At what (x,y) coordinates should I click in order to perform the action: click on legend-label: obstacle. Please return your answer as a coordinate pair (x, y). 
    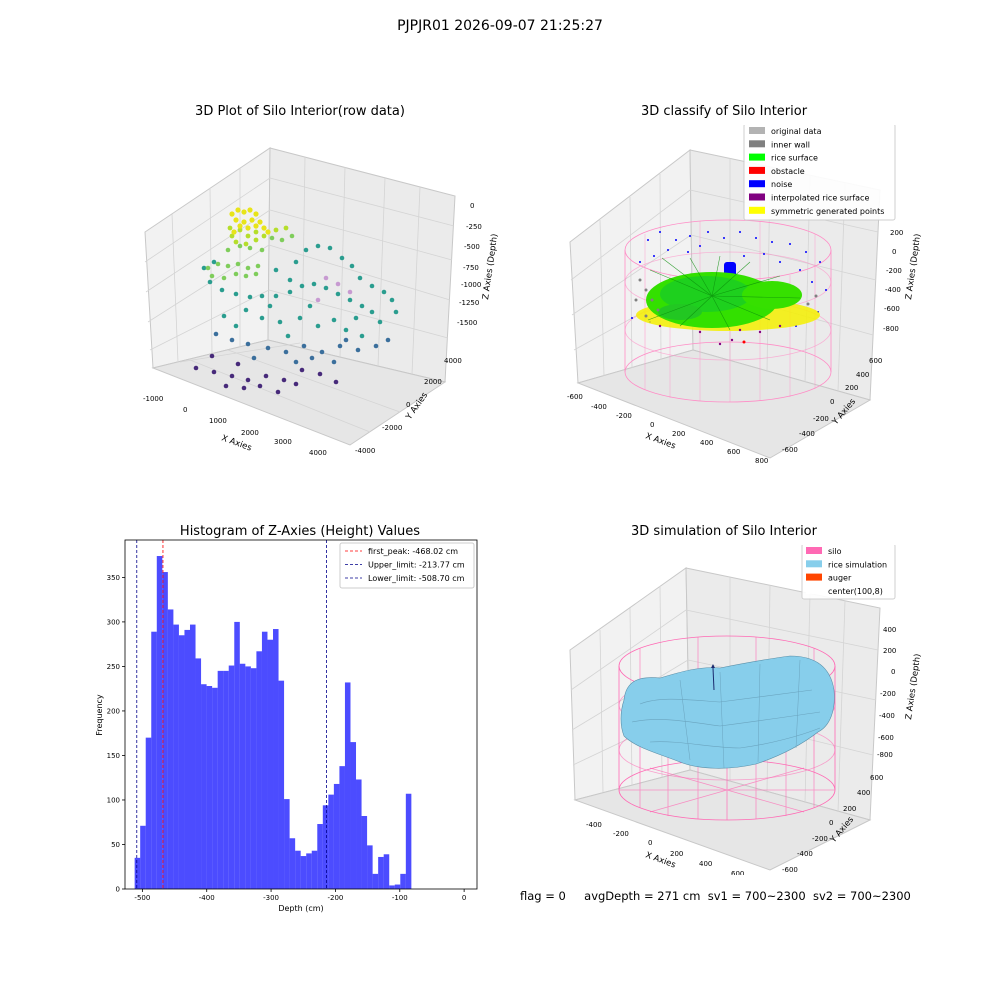
    Looking at the image, I should click on (788, 171).